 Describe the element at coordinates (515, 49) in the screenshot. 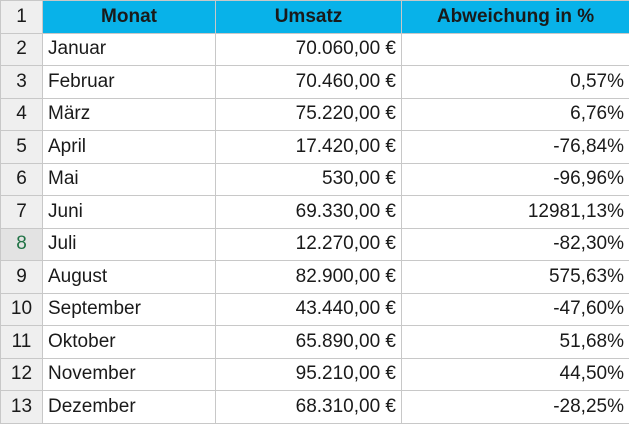

I see `cell-abweichung` at that location.